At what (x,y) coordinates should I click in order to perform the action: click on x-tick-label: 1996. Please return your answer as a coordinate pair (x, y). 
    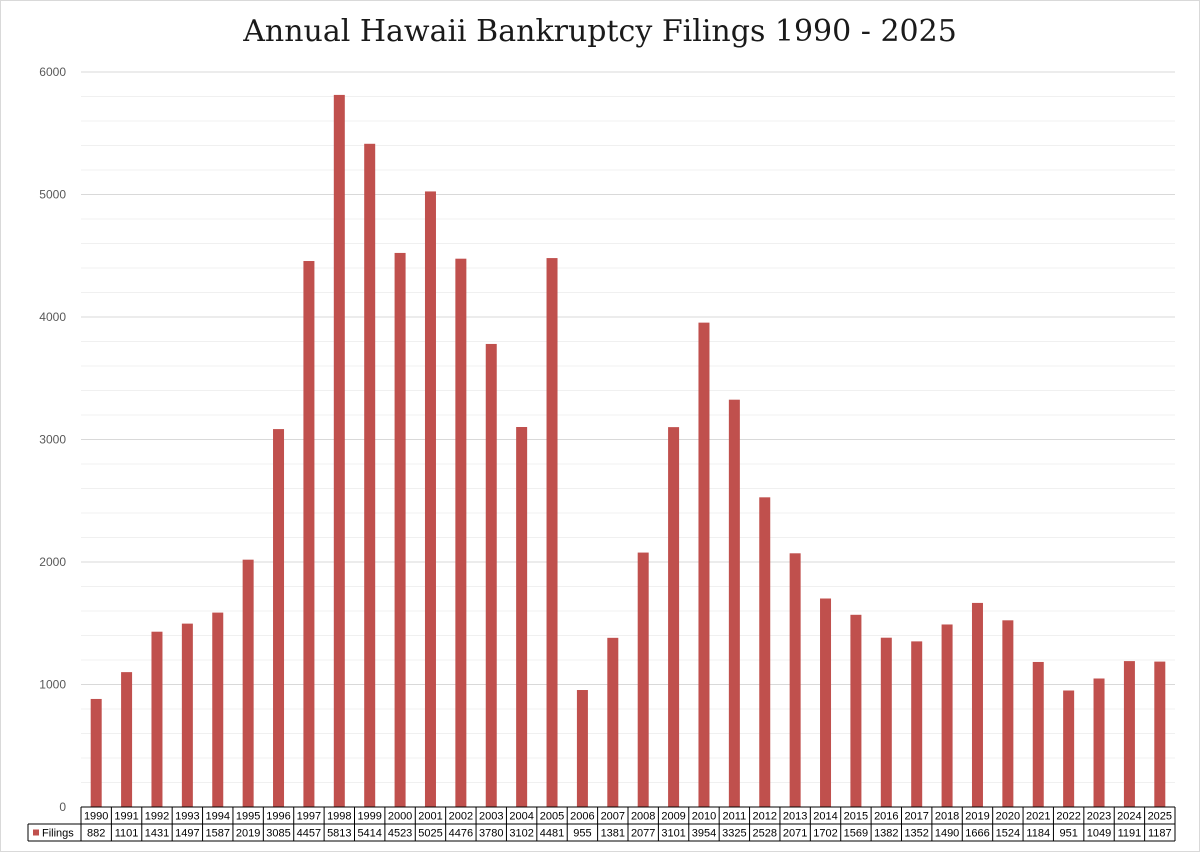
    Looking at the image, I should click on (278, 817).